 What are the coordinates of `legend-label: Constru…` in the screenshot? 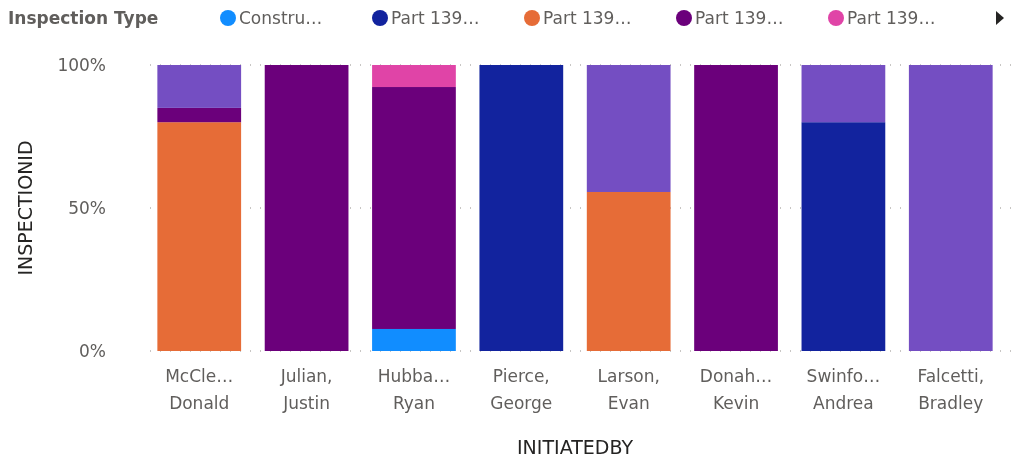 It's located at (281, 18).